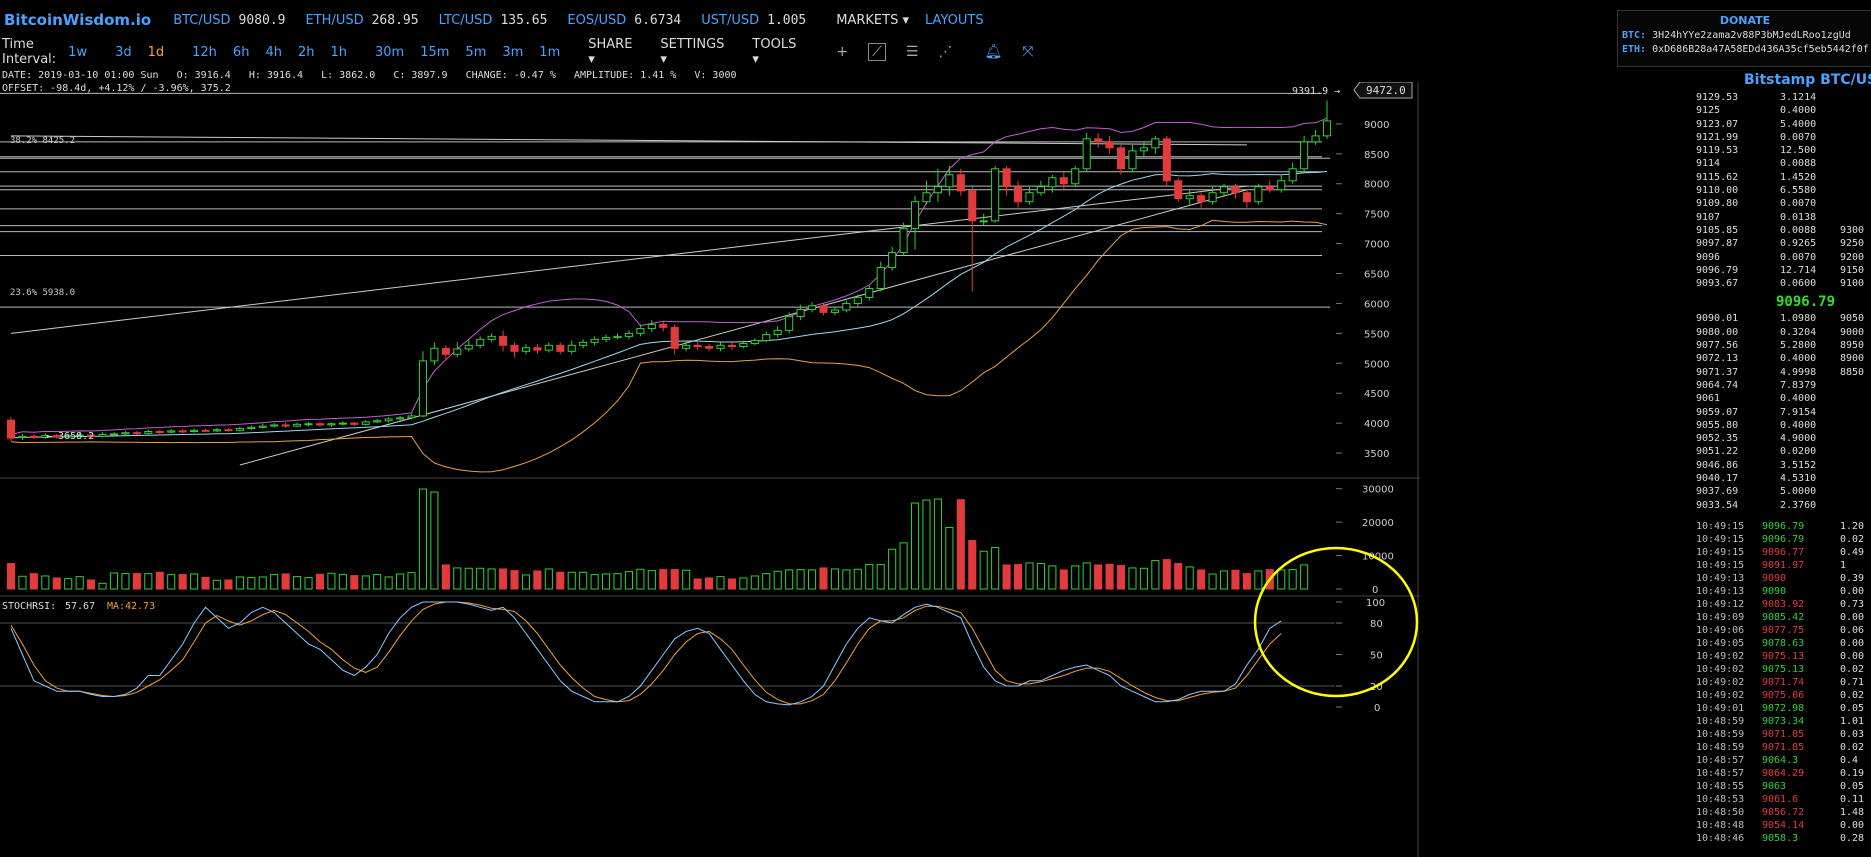  I want to click on bid-row: 9055.80 0.4000, so click(1782, 426).